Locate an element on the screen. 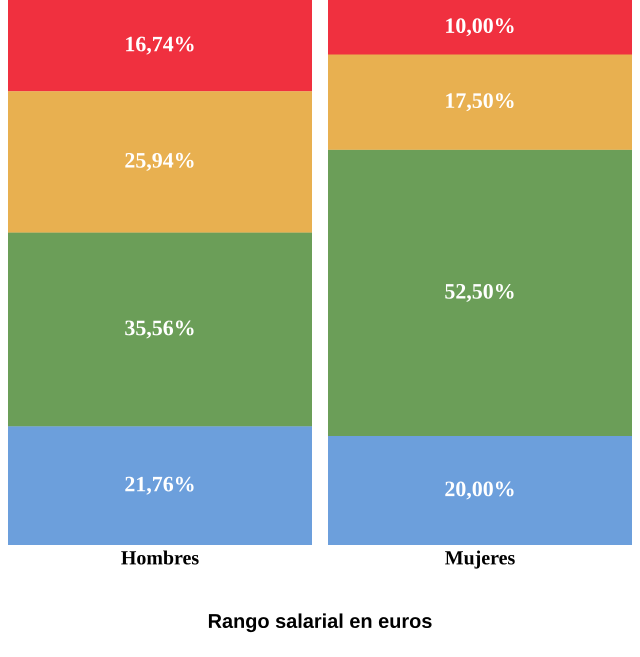 This screenshot has width=640, height=657. data-label: 17,50% is located at coordinates (480, 102).